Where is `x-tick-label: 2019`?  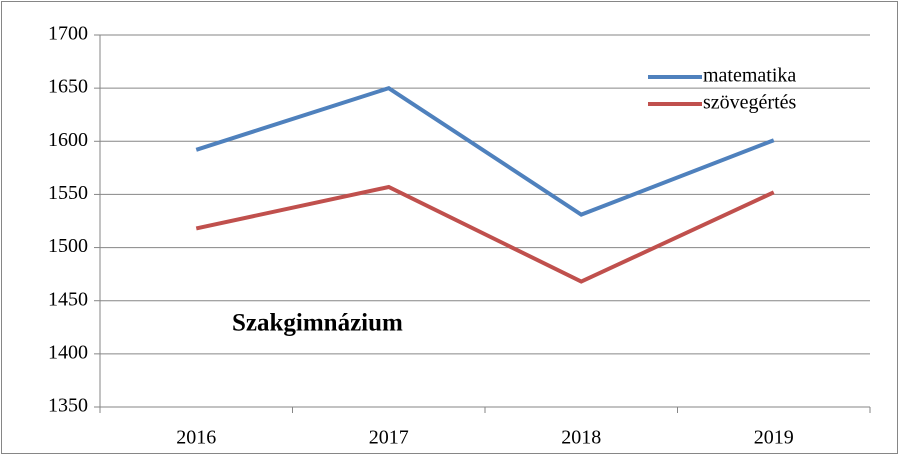 x-tick-label: 2019 is located at coordinates (774, 438).